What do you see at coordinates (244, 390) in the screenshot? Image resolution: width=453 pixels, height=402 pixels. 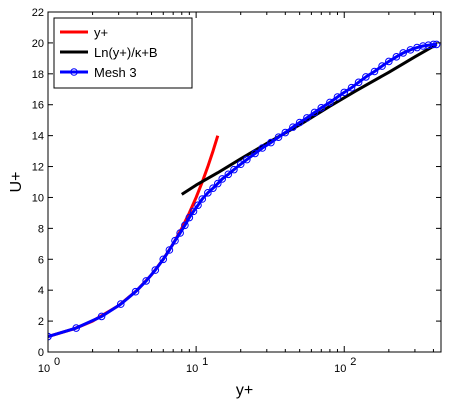 I see `x-axis-label: y+` at bounding box center [244, 390].